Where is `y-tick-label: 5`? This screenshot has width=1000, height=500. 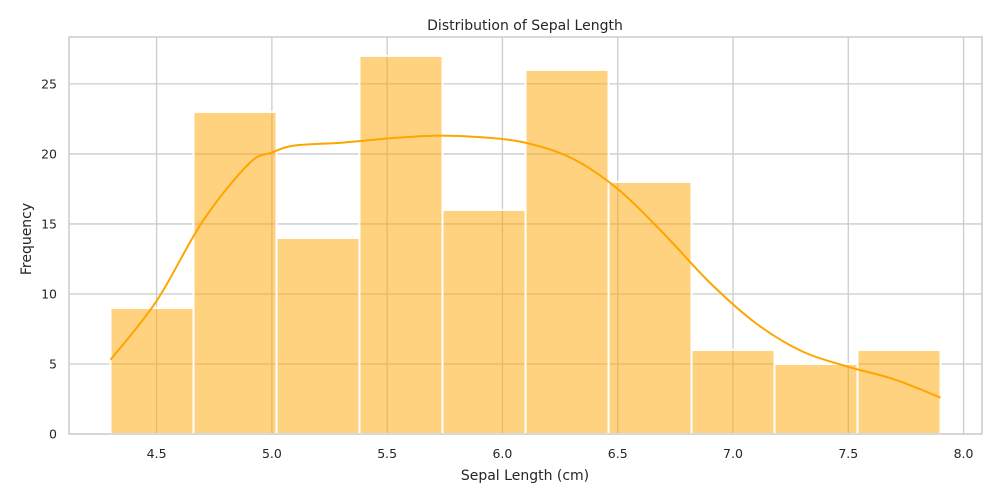 y-tick-label: 5 is located at coordinates (53, 363).